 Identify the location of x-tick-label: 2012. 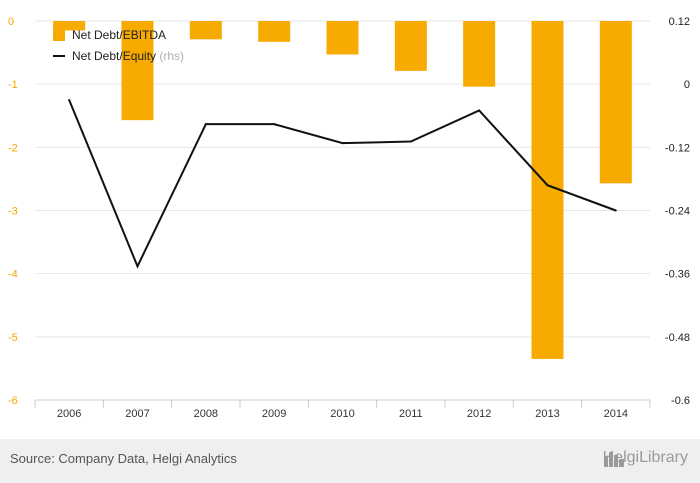
(479, 414).